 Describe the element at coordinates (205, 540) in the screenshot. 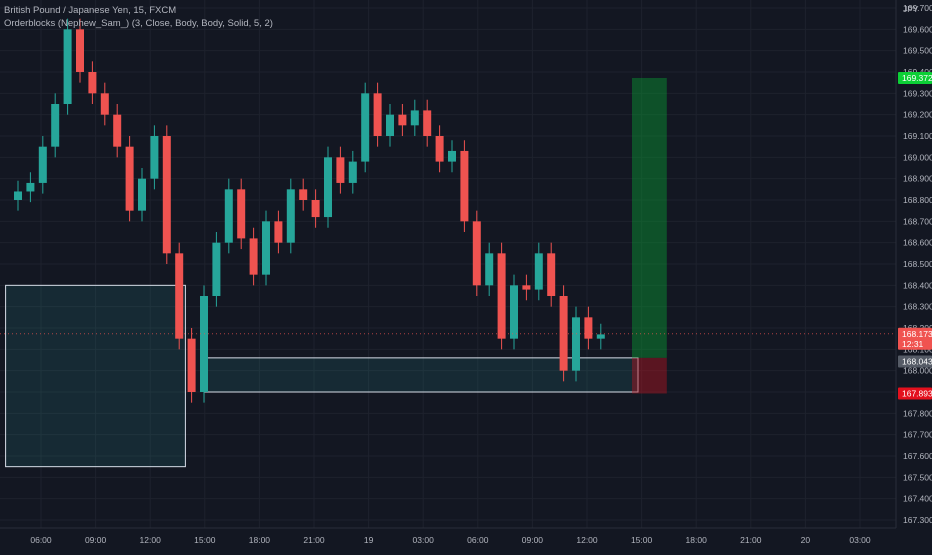

I see `time-tick-3: 15:00` at that location.